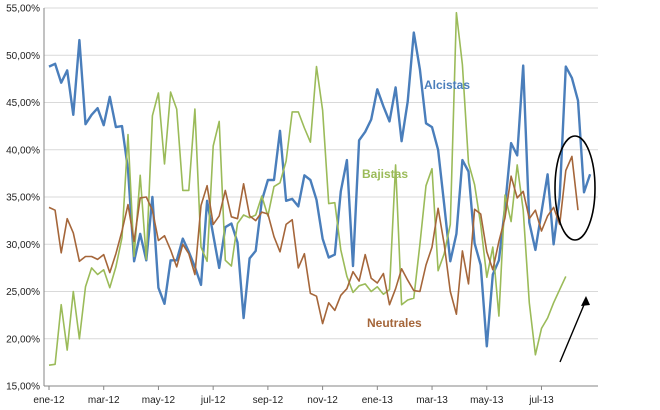  I want to click on annotation-bajistas: Bajistas, so click(385, 174).